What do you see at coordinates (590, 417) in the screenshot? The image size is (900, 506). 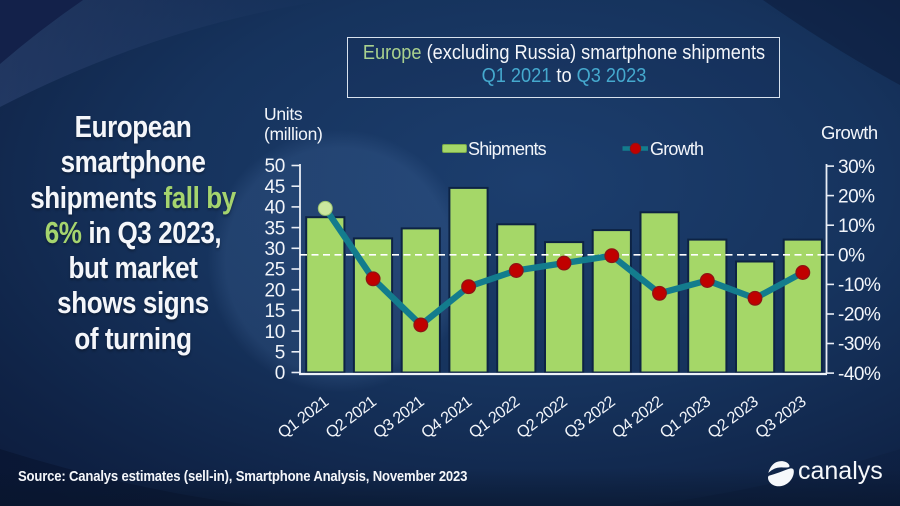 I see `svg-text: Q3 2022` at bounding box center [590, 417].